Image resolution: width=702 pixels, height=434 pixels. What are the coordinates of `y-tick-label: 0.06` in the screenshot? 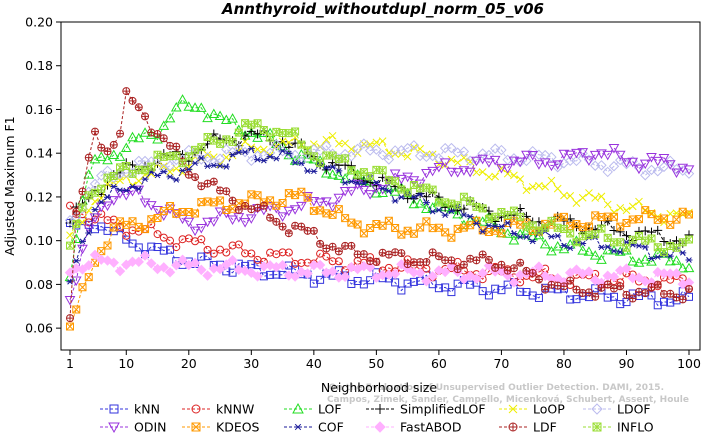 It's located at (39, 328).